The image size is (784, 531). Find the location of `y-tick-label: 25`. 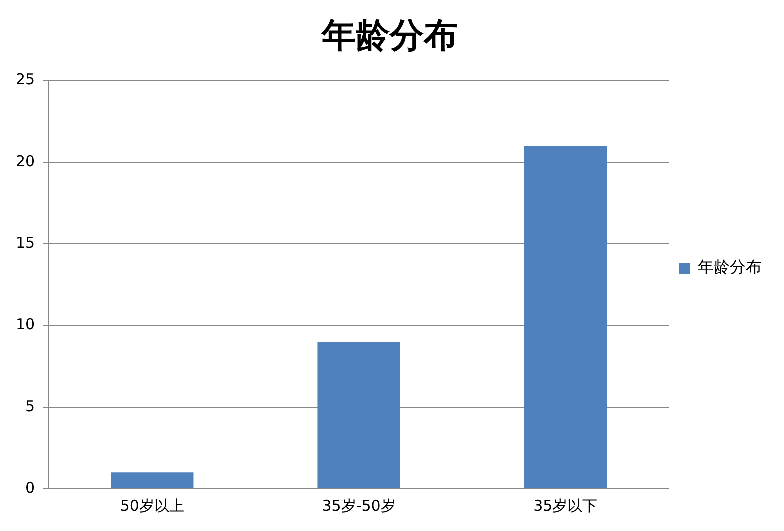

y-tick-label: 25 is located at coordinates (26, 79).